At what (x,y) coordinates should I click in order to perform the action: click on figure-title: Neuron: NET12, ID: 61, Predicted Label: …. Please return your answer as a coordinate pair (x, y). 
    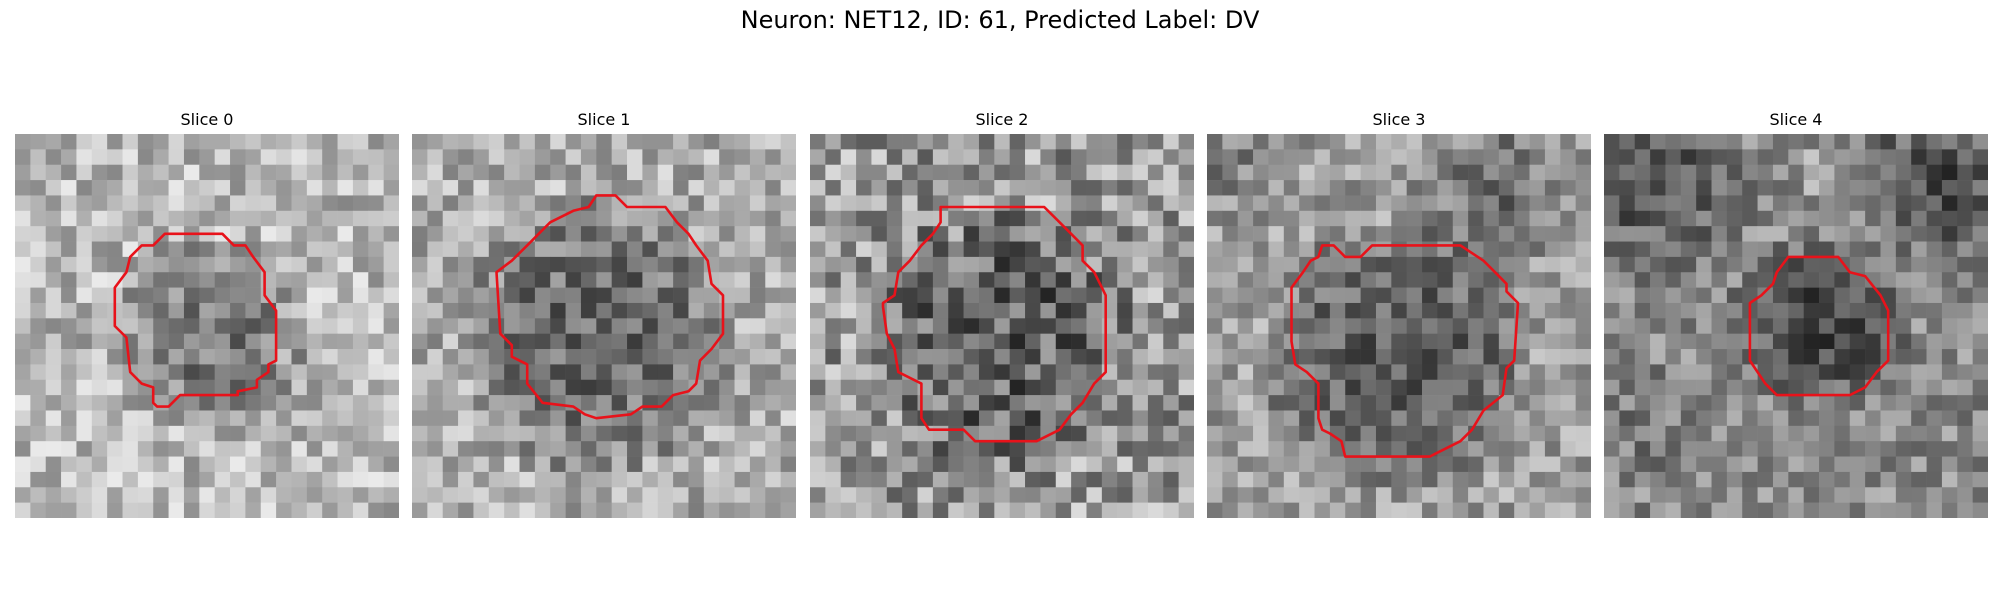
    Looking at the image, I should click on (1000, 20).